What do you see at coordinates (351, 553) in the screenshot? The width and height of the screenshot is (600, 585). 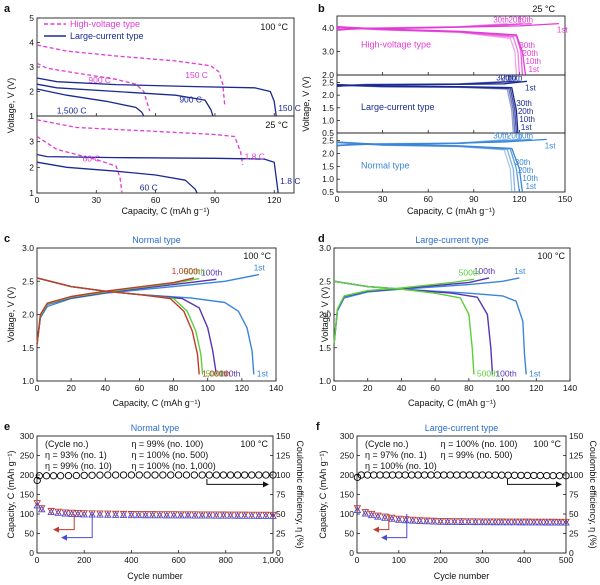 I see `f-ytick-label: 0` at bounding box center [351, 553].